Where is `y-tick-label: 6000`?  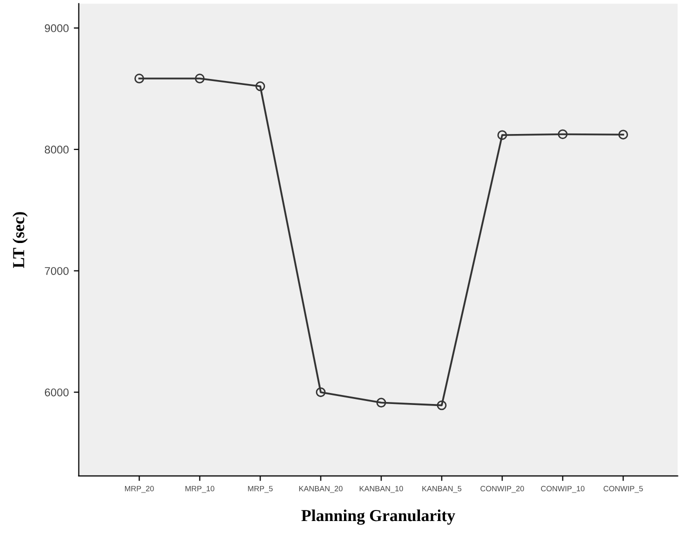
y-tick-label: 6000 is located at coordinates (56, 392).